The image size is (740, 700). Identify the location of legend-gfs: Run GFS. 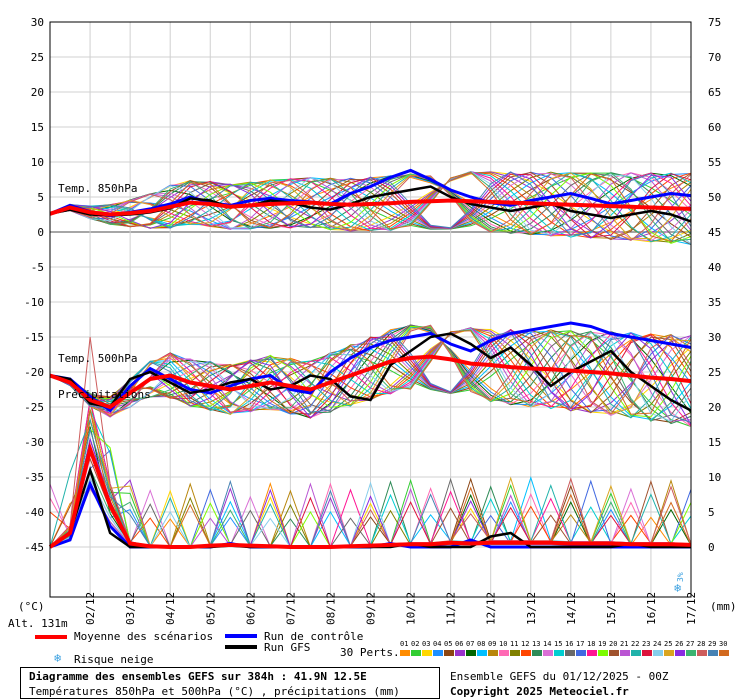
(287, 647).